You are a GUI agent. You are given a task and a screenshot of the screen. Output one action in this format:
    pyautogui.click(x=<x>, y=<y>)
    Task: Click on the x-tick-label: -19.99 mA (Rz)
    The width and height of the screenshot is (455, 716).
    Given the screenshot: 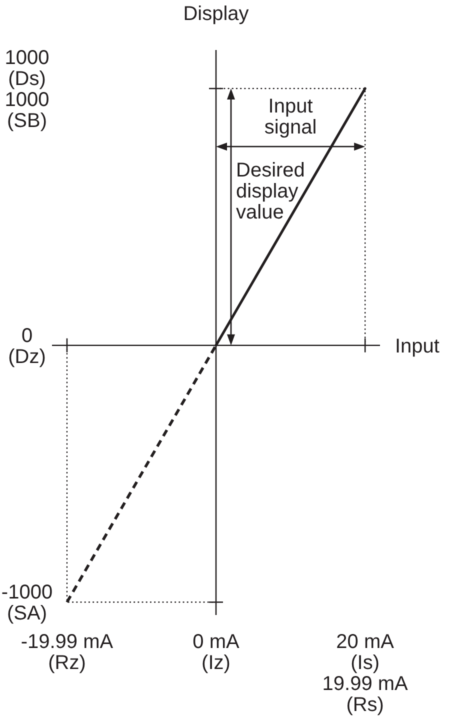 What is the action you would take?
    pyautogui.click(x=67, y=652)
    